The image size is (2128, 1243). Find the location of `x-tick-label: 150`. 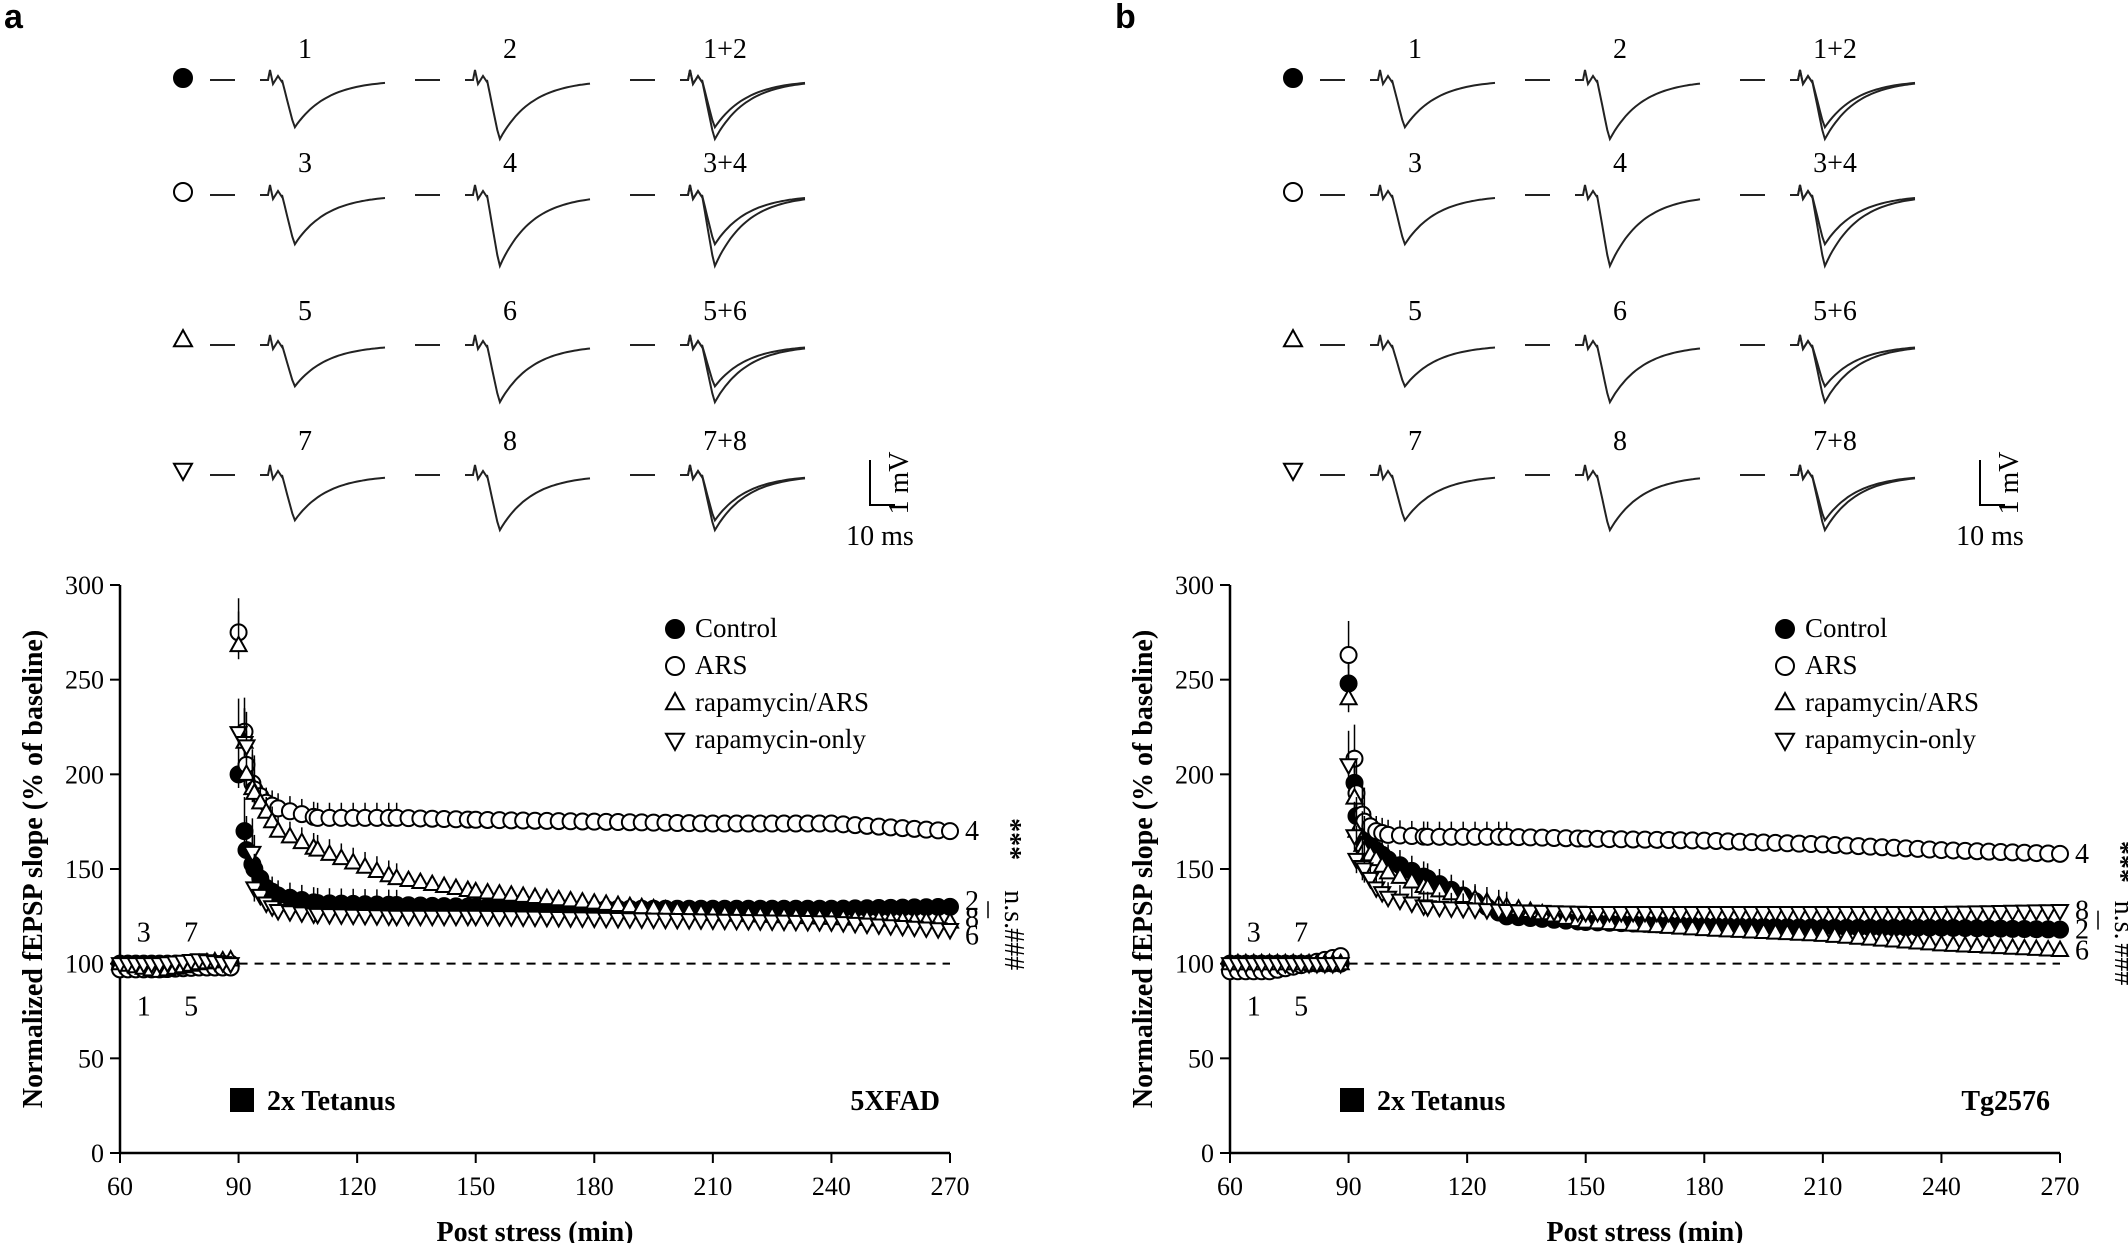

x-tick-label: 150 is located at coordinates (475, 1186).